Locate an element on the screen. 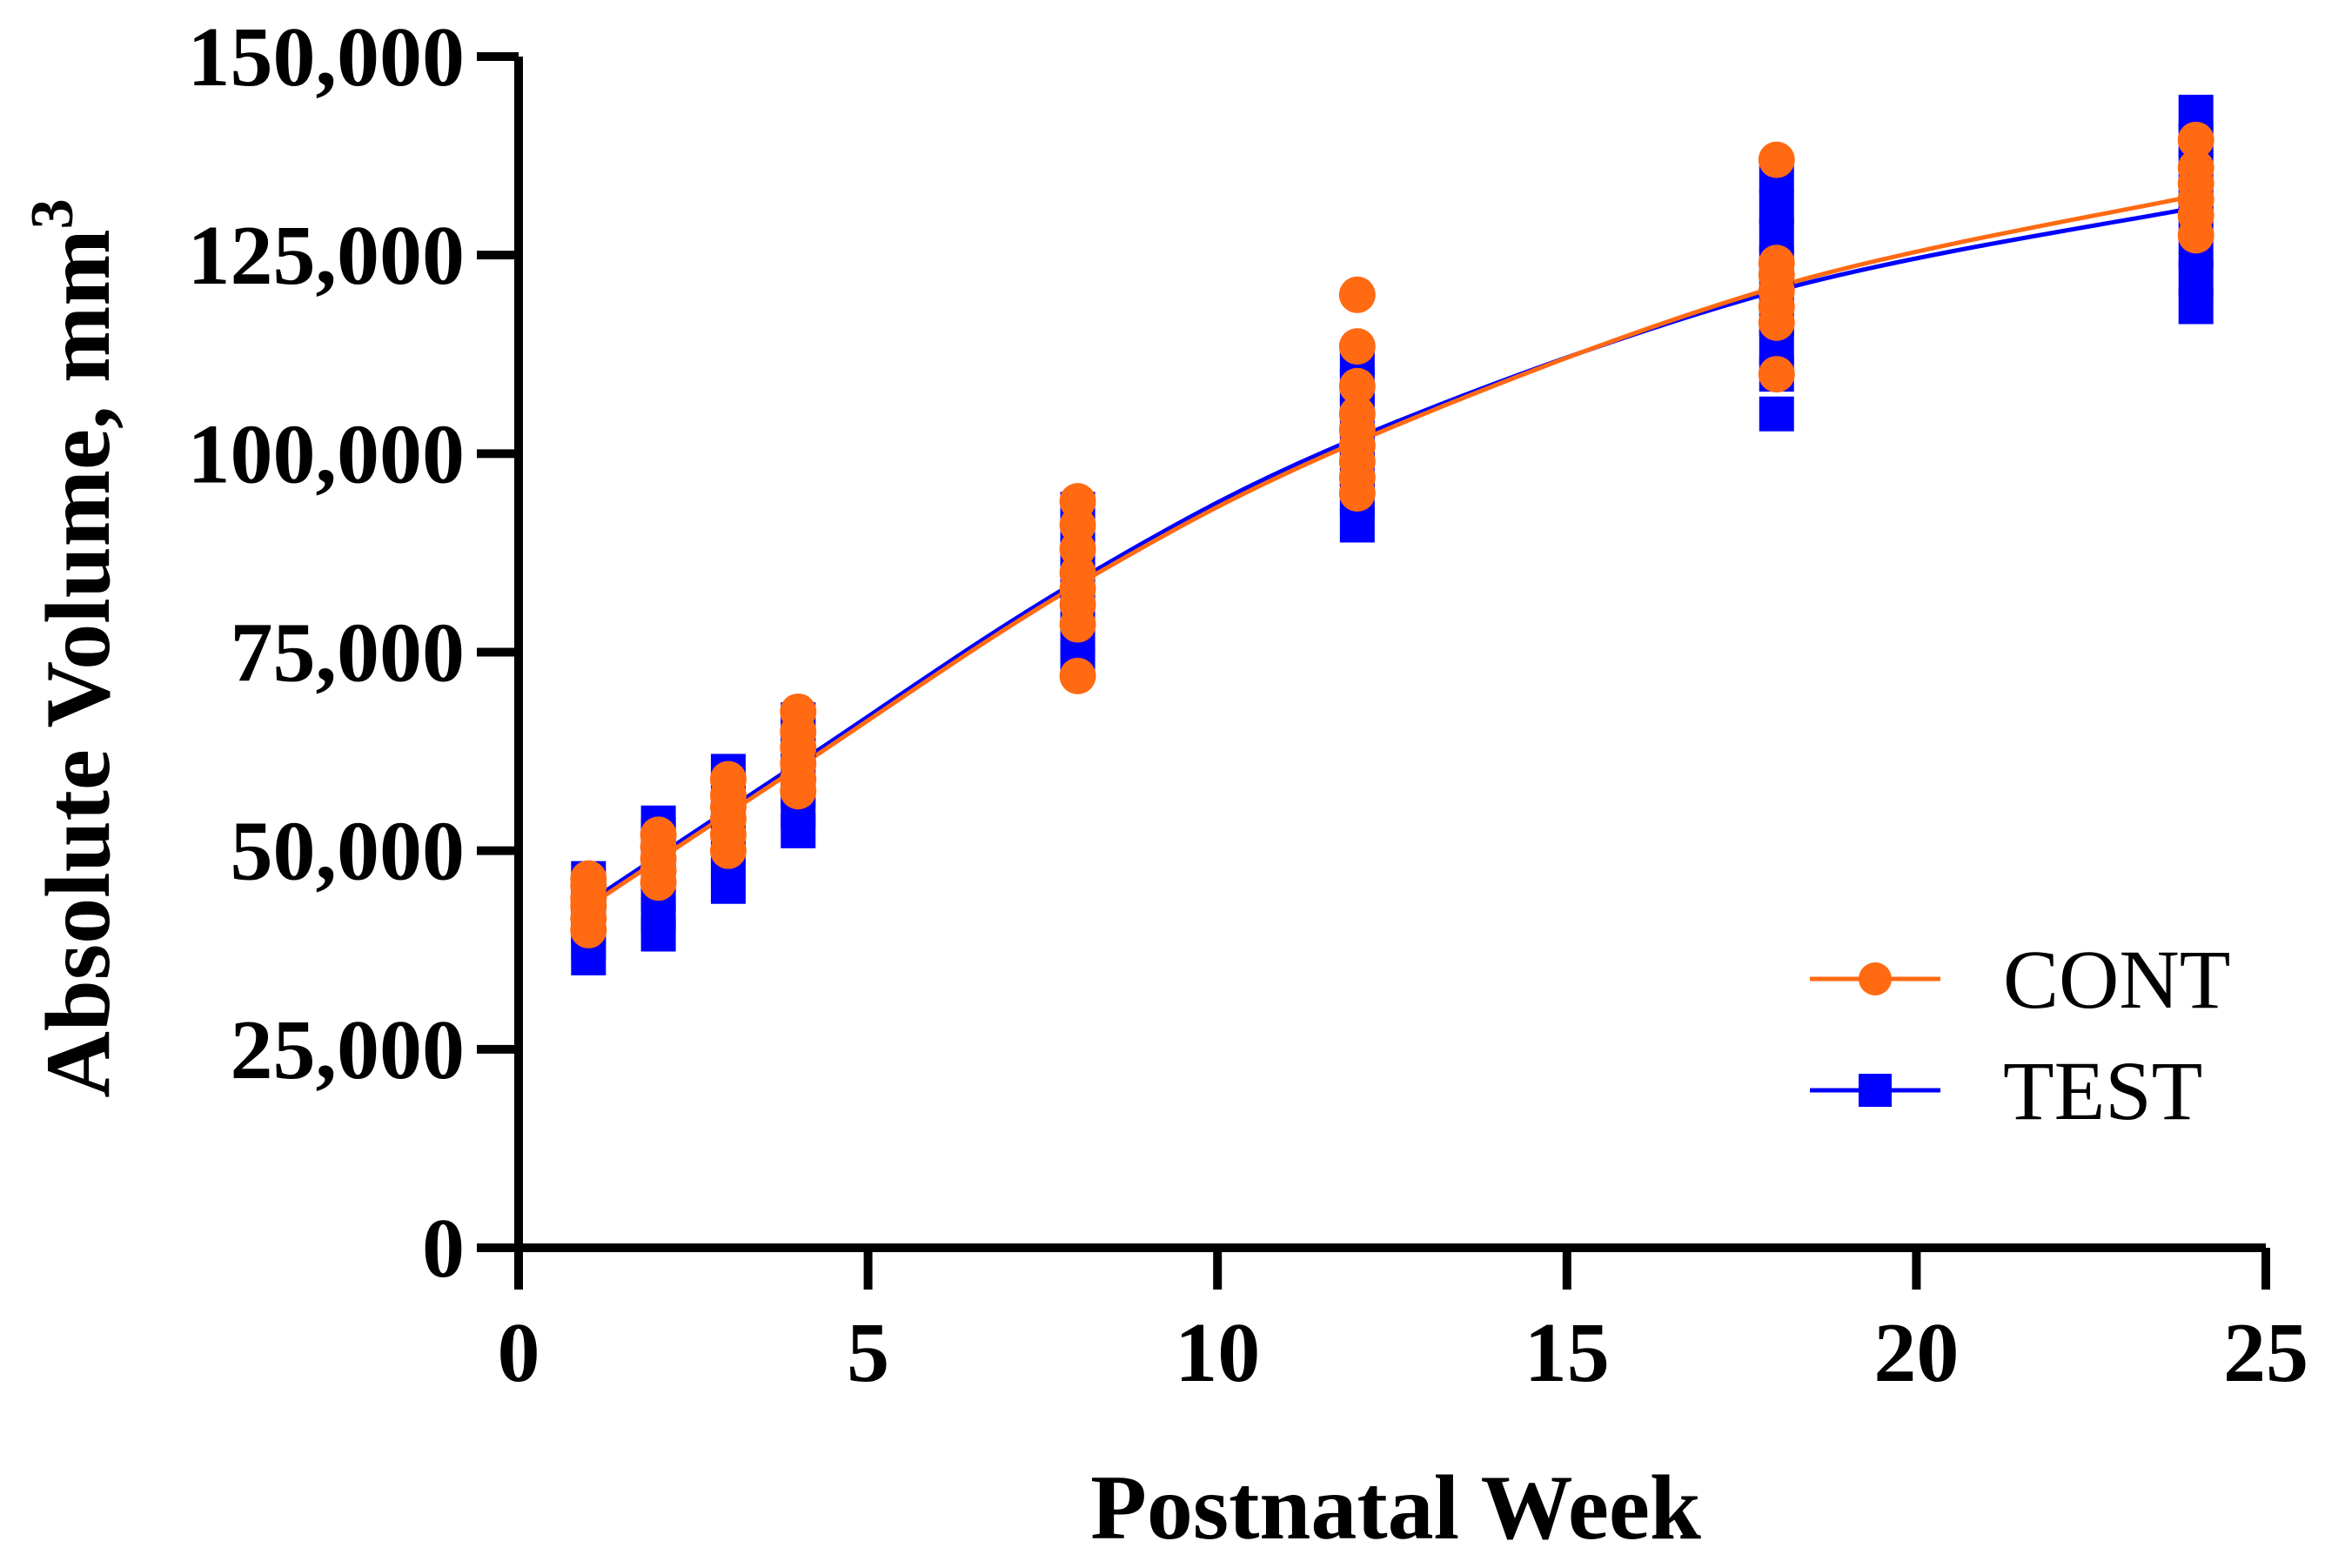 The image size is (2325, 1568). legend-cont-marker is located at coordinates (1876, 978).